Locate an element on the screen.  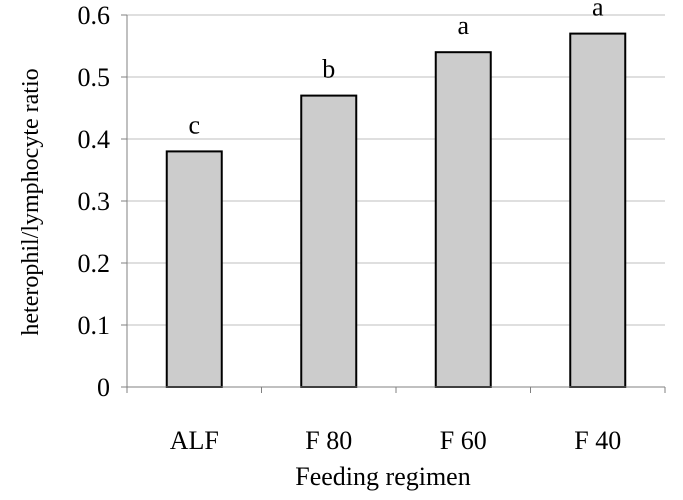
bar-significance-label: c is located at coordinates (194, 124).